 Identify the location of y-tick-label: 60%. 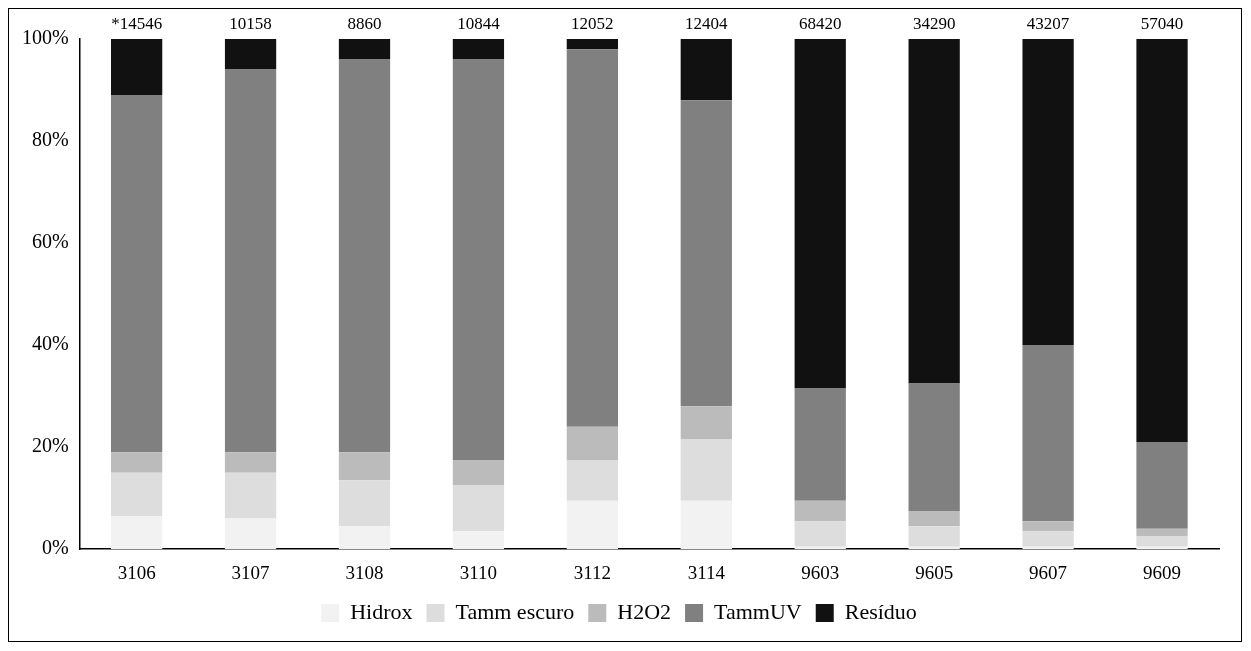
(50, 241).